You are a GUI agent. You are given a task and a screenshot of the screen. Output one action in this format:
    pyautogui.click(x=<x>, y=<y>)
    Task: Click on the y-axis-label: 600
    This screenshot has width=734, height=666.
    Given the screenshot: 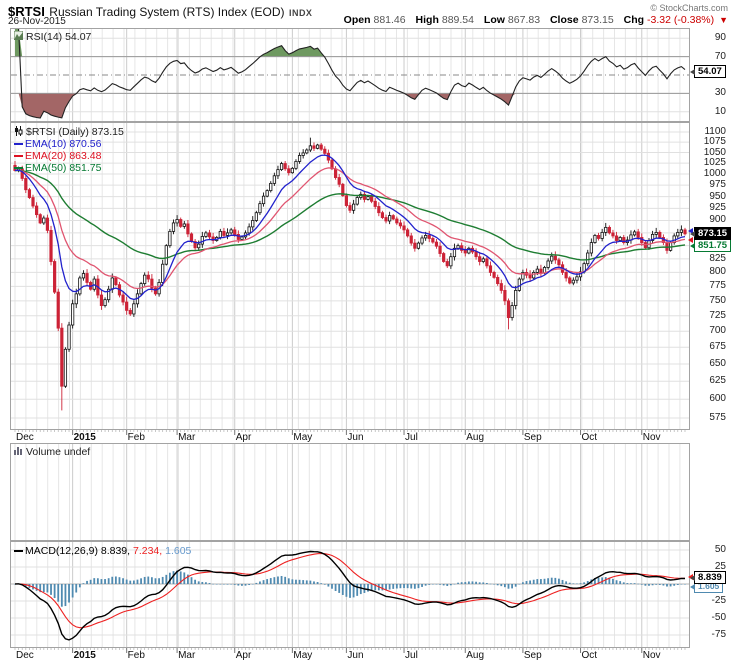 What is the action you would take?
    pyautogui.click(x=717, y=399)
    